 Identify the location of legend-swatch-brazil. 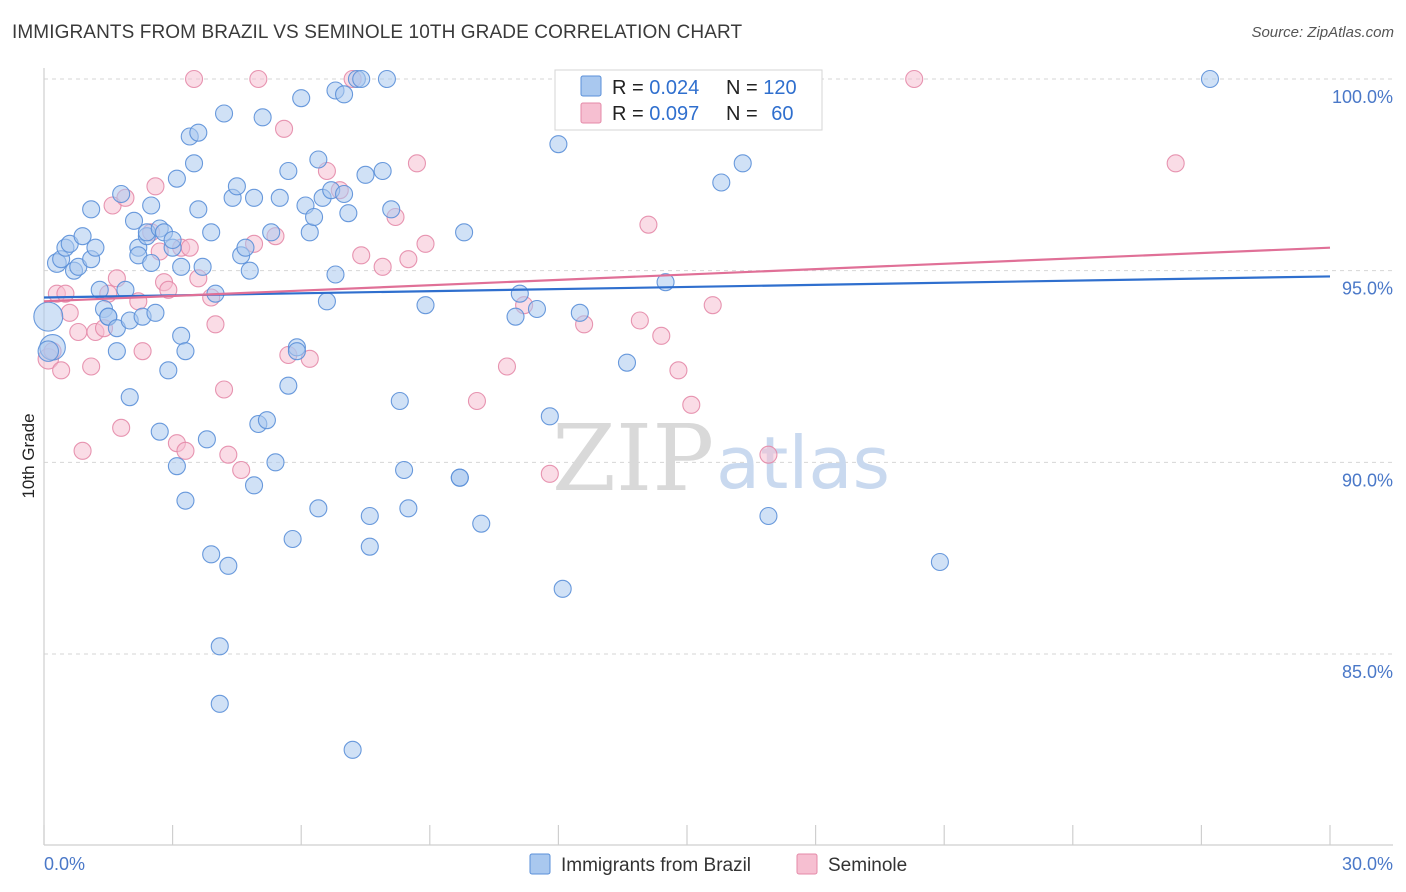
(591, 86).